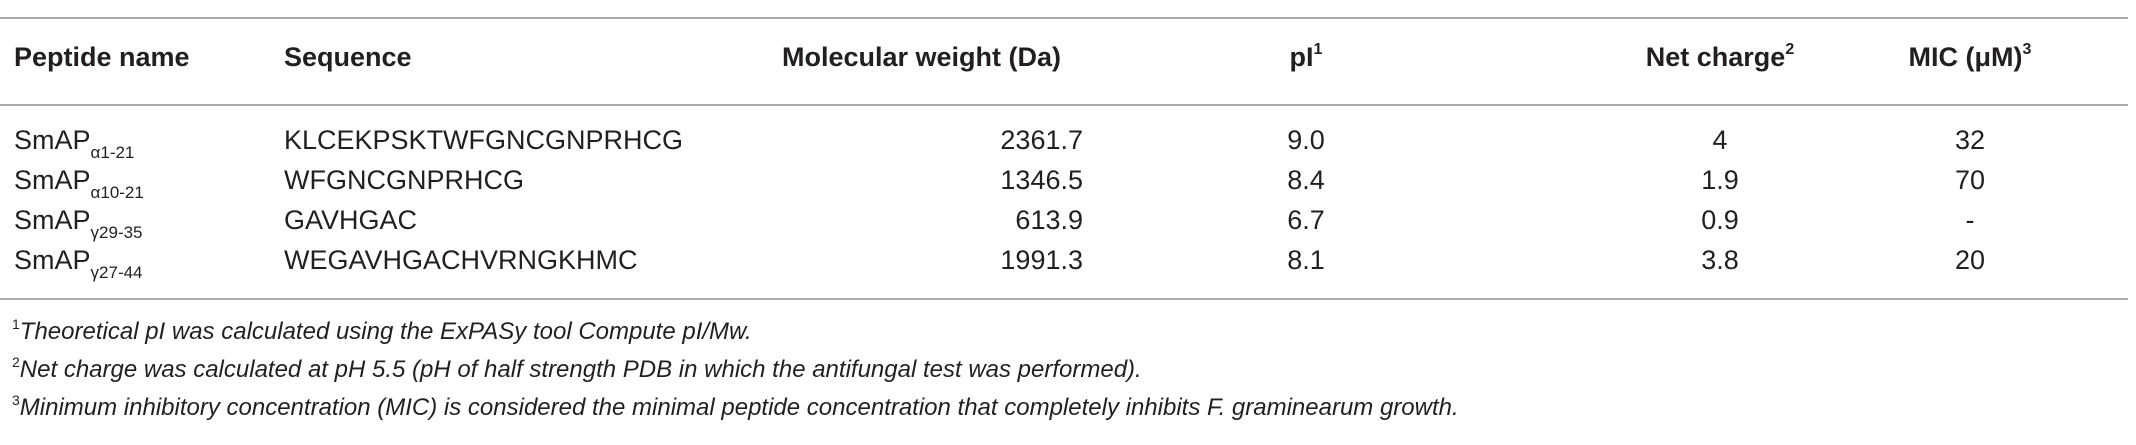 The image size is (2136, 445). Describe the element at coordinates (112, 152) in the screenshot. I see `peptide-name-subscript: α1-21` at that location.